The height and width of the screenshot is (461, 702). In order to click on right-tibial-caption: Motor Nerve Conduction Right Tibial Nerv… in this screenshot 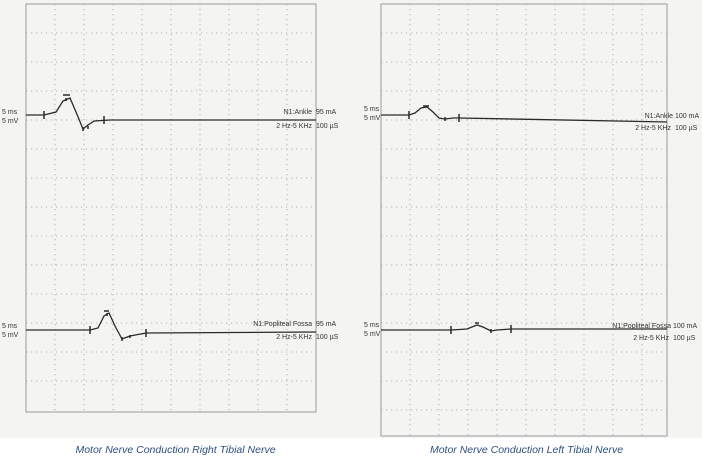, I will do `click(175, 450)`.